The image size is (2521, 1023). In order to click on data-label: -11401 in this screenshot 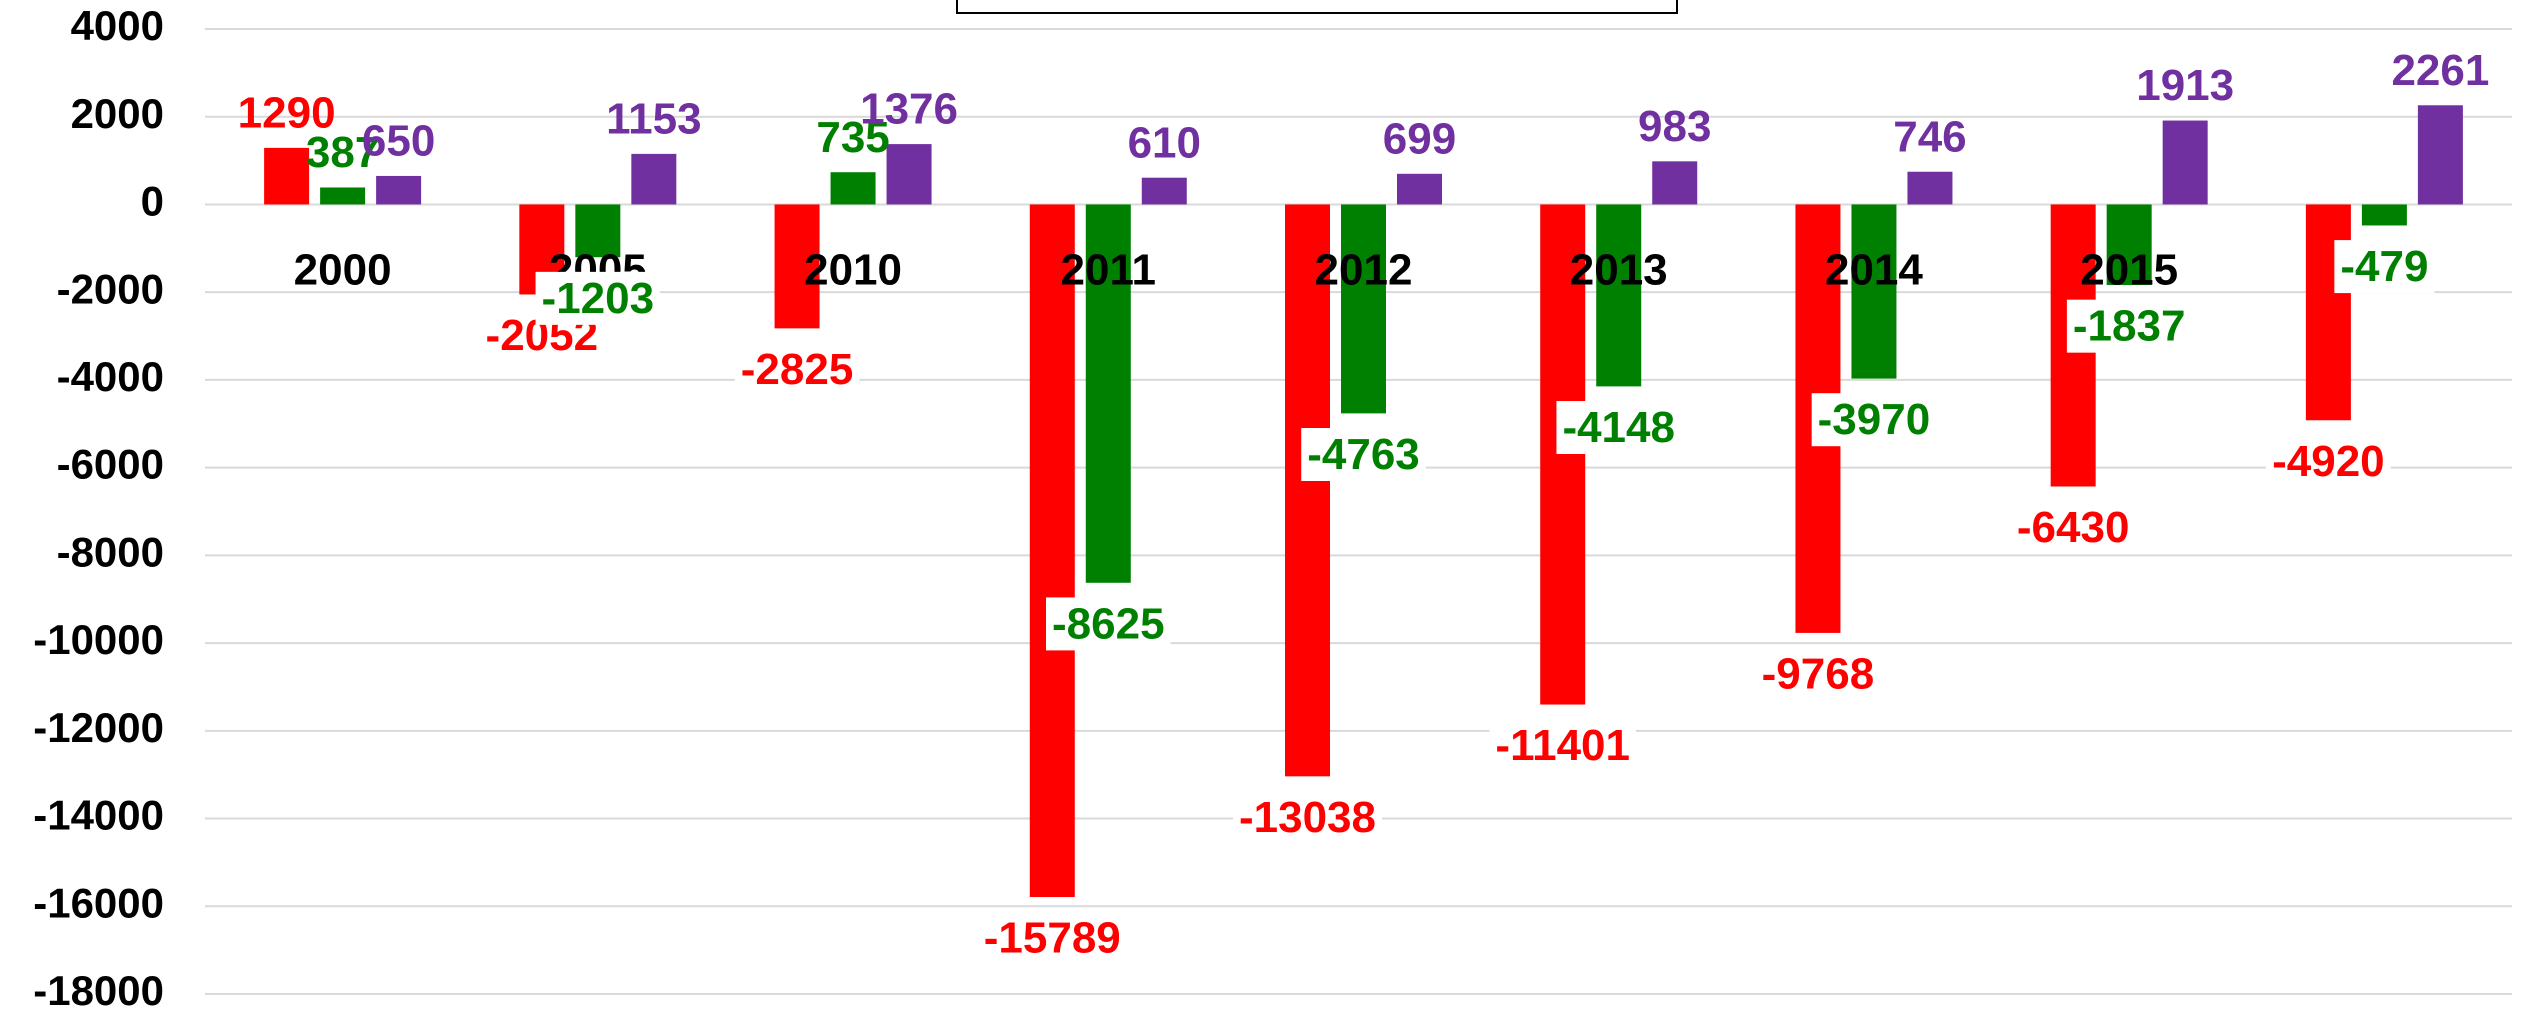, I will do `click(1562, 745)`.